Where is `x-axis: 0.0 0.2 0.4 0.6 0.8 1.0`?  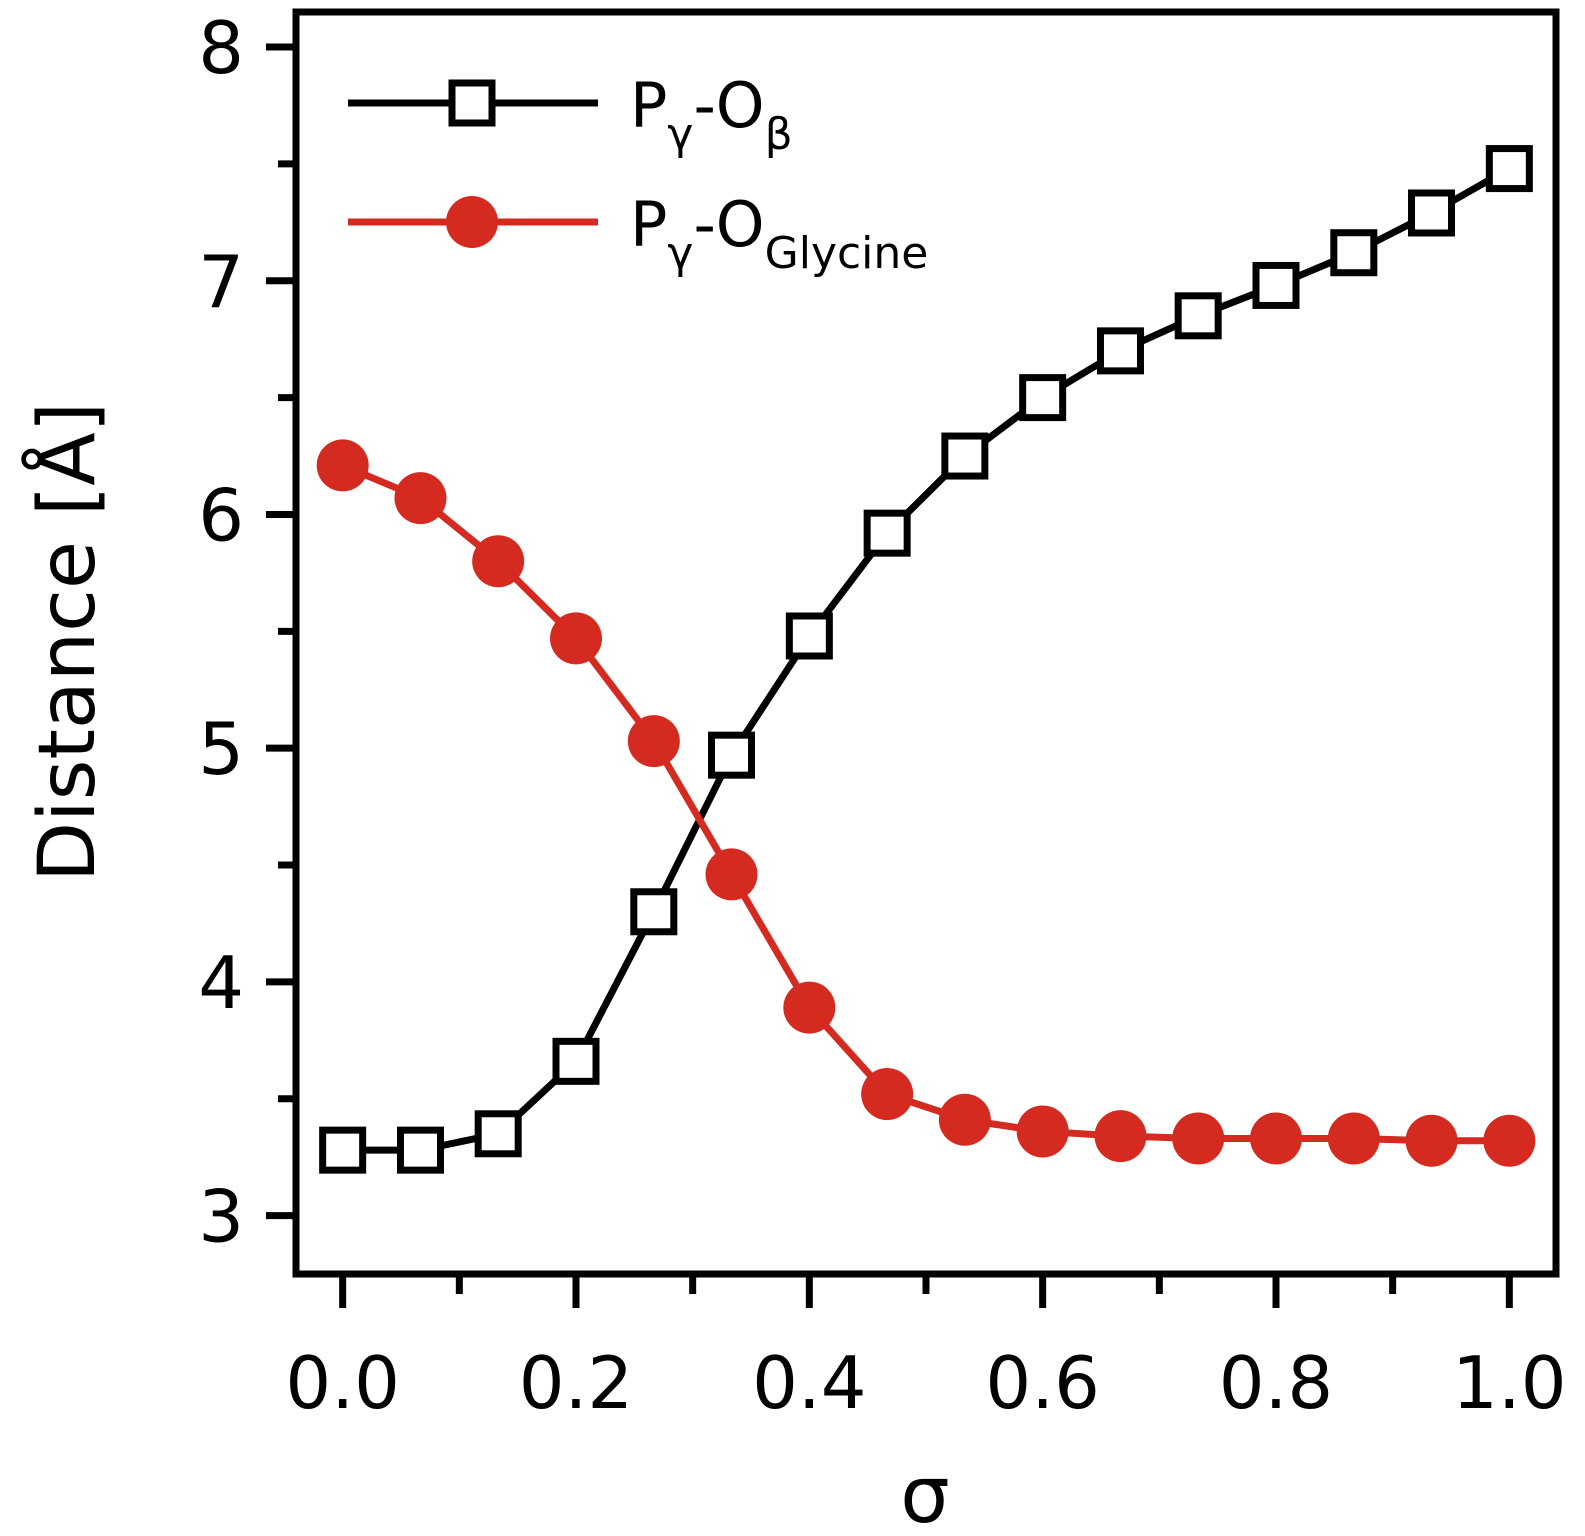
x-axis: 0.0 0.2 0.4 0.6 0.8 1.0 is located at coordinates (926, 1349).